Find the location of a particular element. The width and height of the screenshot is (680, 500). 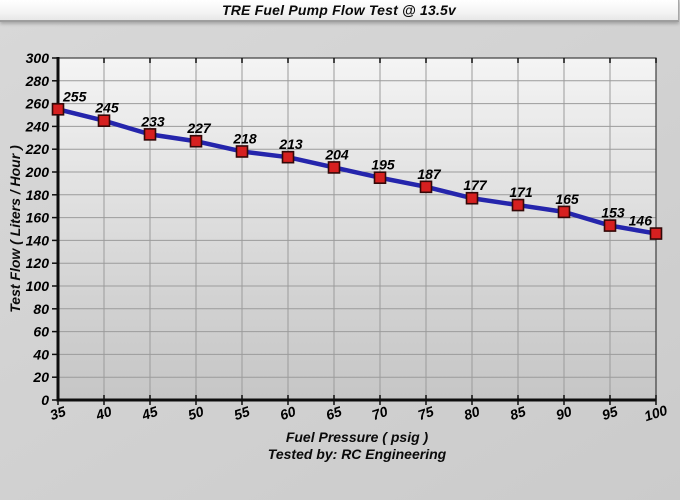

x-tick-label: 45 is located at coordinates (149, 413).